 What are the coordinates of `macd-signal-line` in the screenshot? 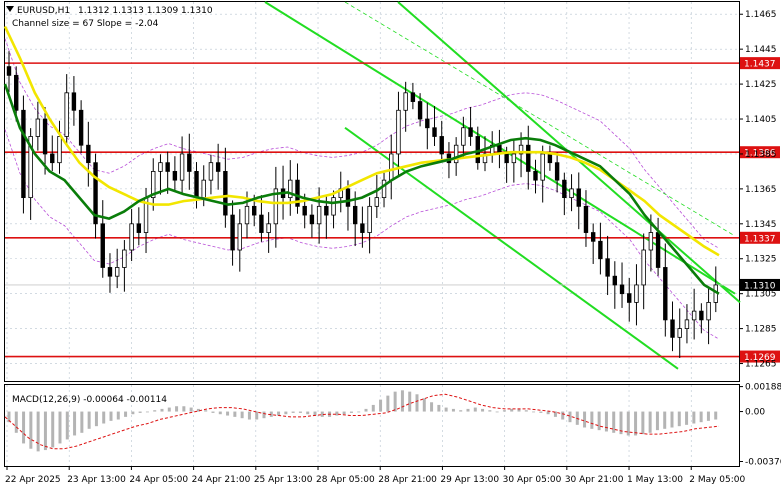 It's located at (362, 421).